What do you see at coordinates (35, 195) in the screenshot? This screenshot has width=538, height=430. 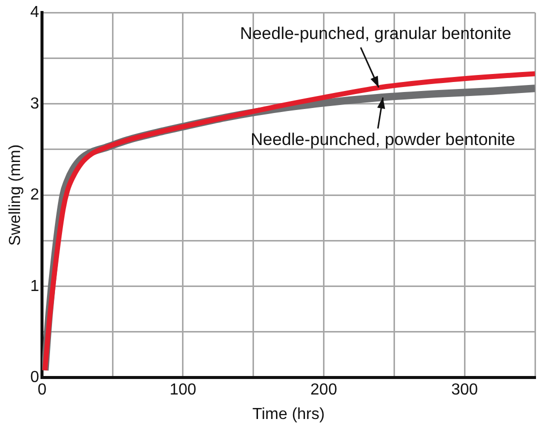 I see `y-tick-label: 2` at bounding box center [35, 195].